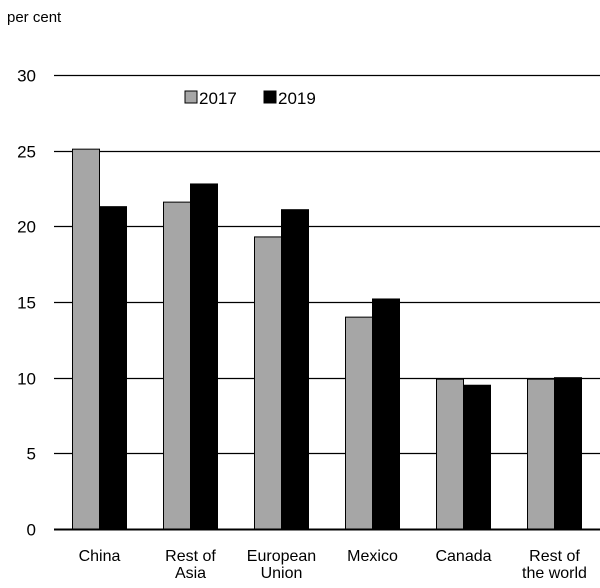  I want to click on y-tick-label: 30, so click(26, 76).